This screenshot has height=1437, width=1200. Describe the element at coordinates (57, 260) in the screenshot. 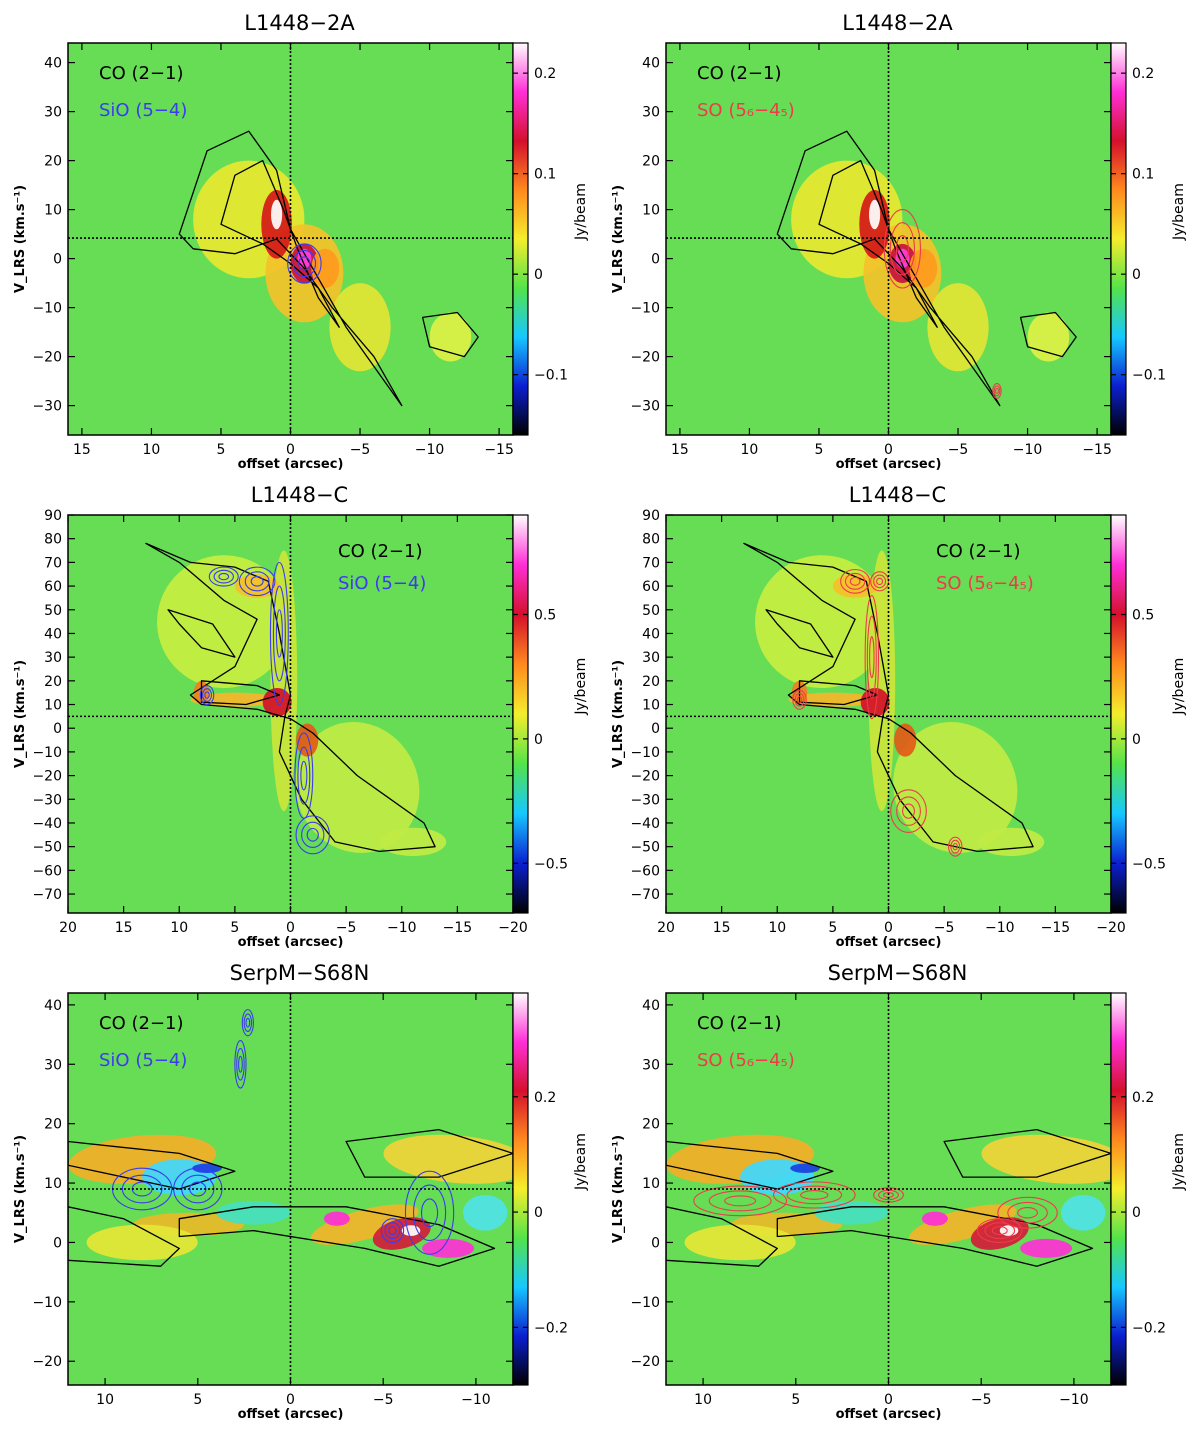

I see `y-tick-label: 0` at that location.